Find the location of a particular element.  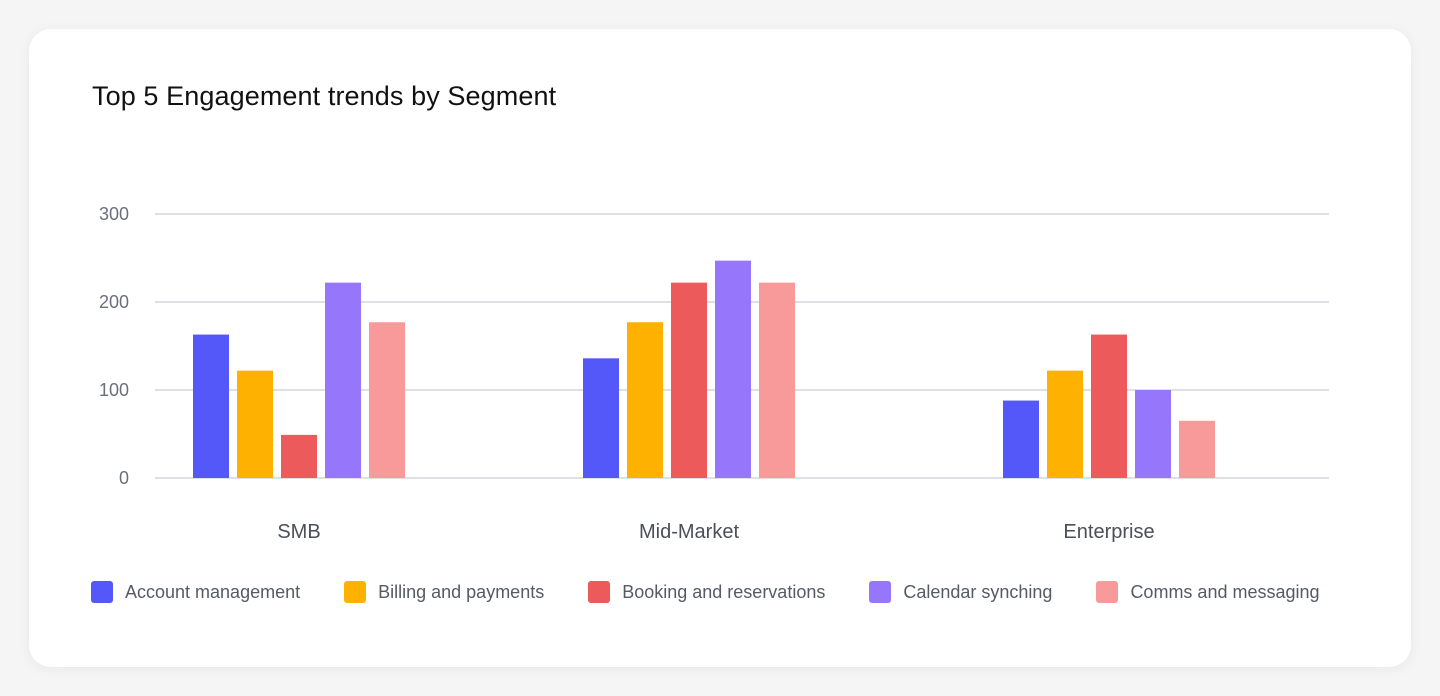

y-tick-label: 0 is located at coordinates (124, 478).